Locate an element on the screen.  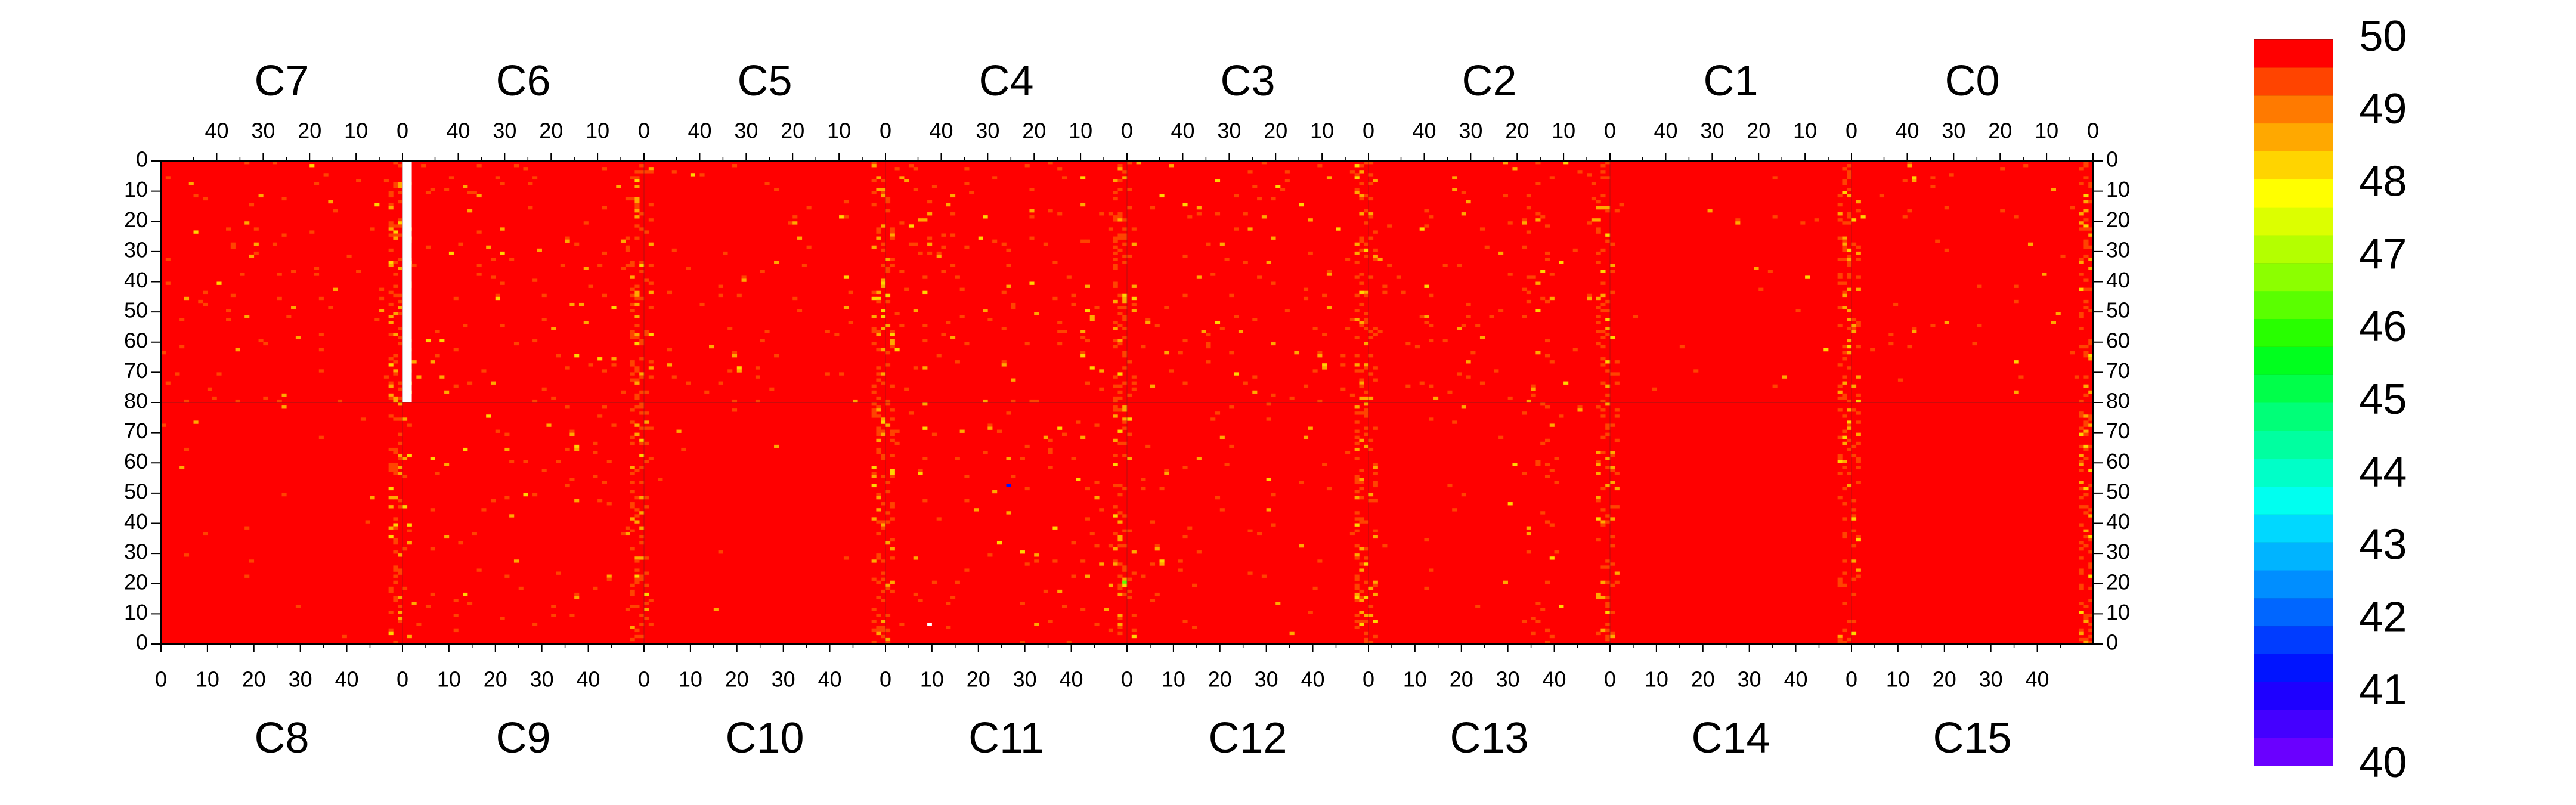
chip-label-top: C7 is located at coordinates (282, 81).